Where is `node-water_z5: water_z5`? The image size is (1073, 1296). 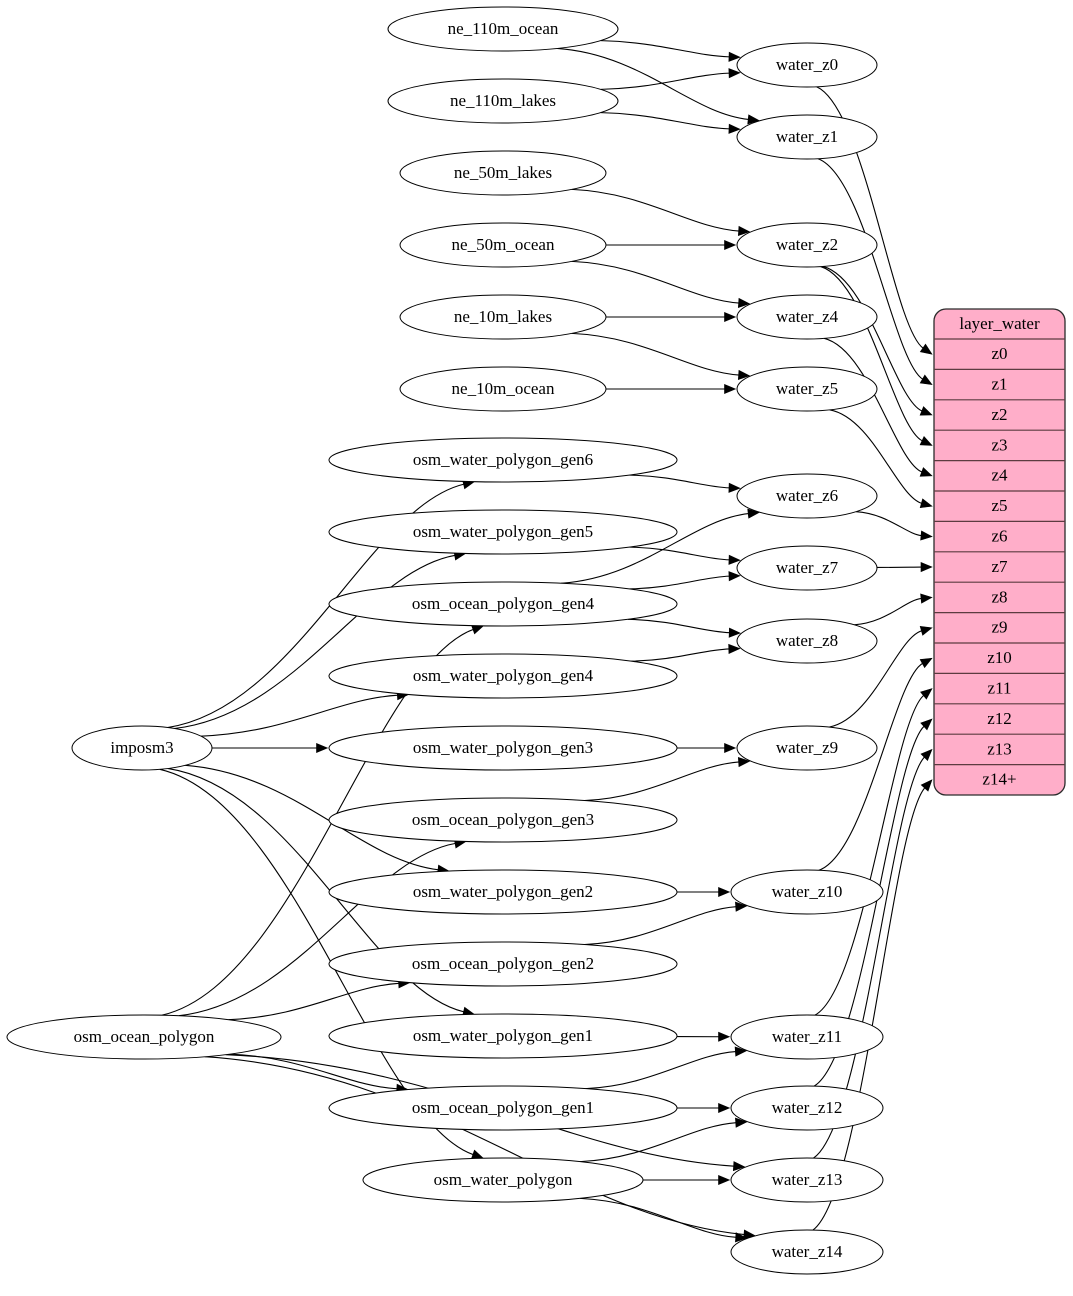 node-water_z5: water_z5 is located at coordinates (807, 389).